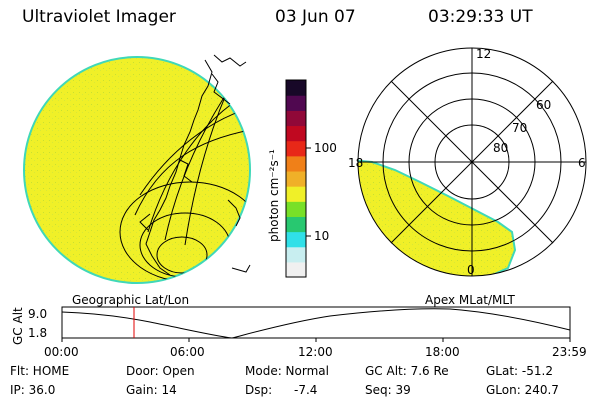 Image resolution: width=600 pixels, height=400 pixels. Describe the element at coordinates (442, 352) in the screenshot. I see `altitude-xtick: 18:00` at that location.